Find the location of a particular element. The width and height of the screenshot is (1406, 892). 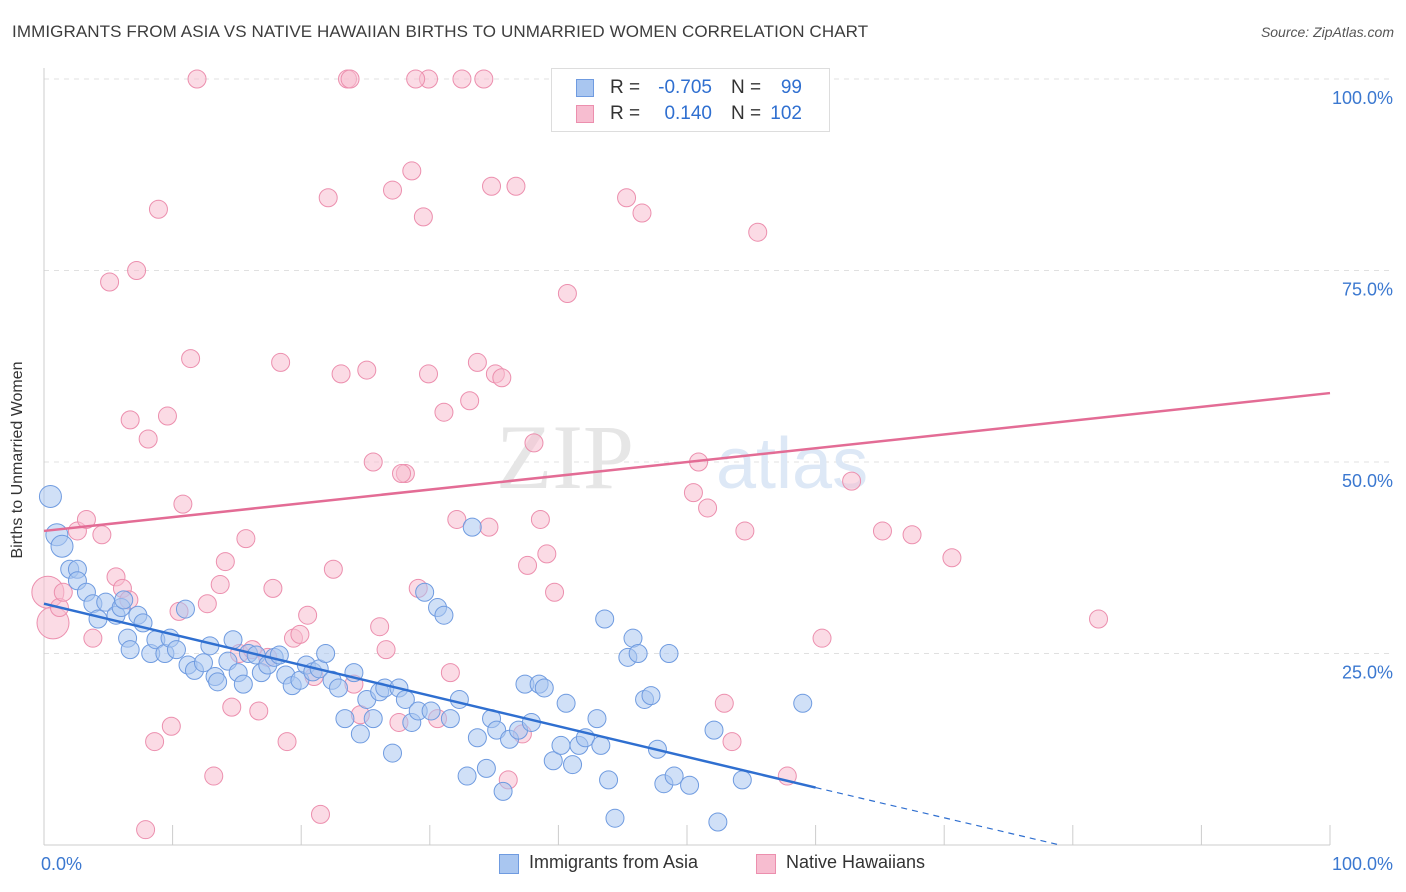

hawaiian-r-label: R = is located at coordinates (625, 113).